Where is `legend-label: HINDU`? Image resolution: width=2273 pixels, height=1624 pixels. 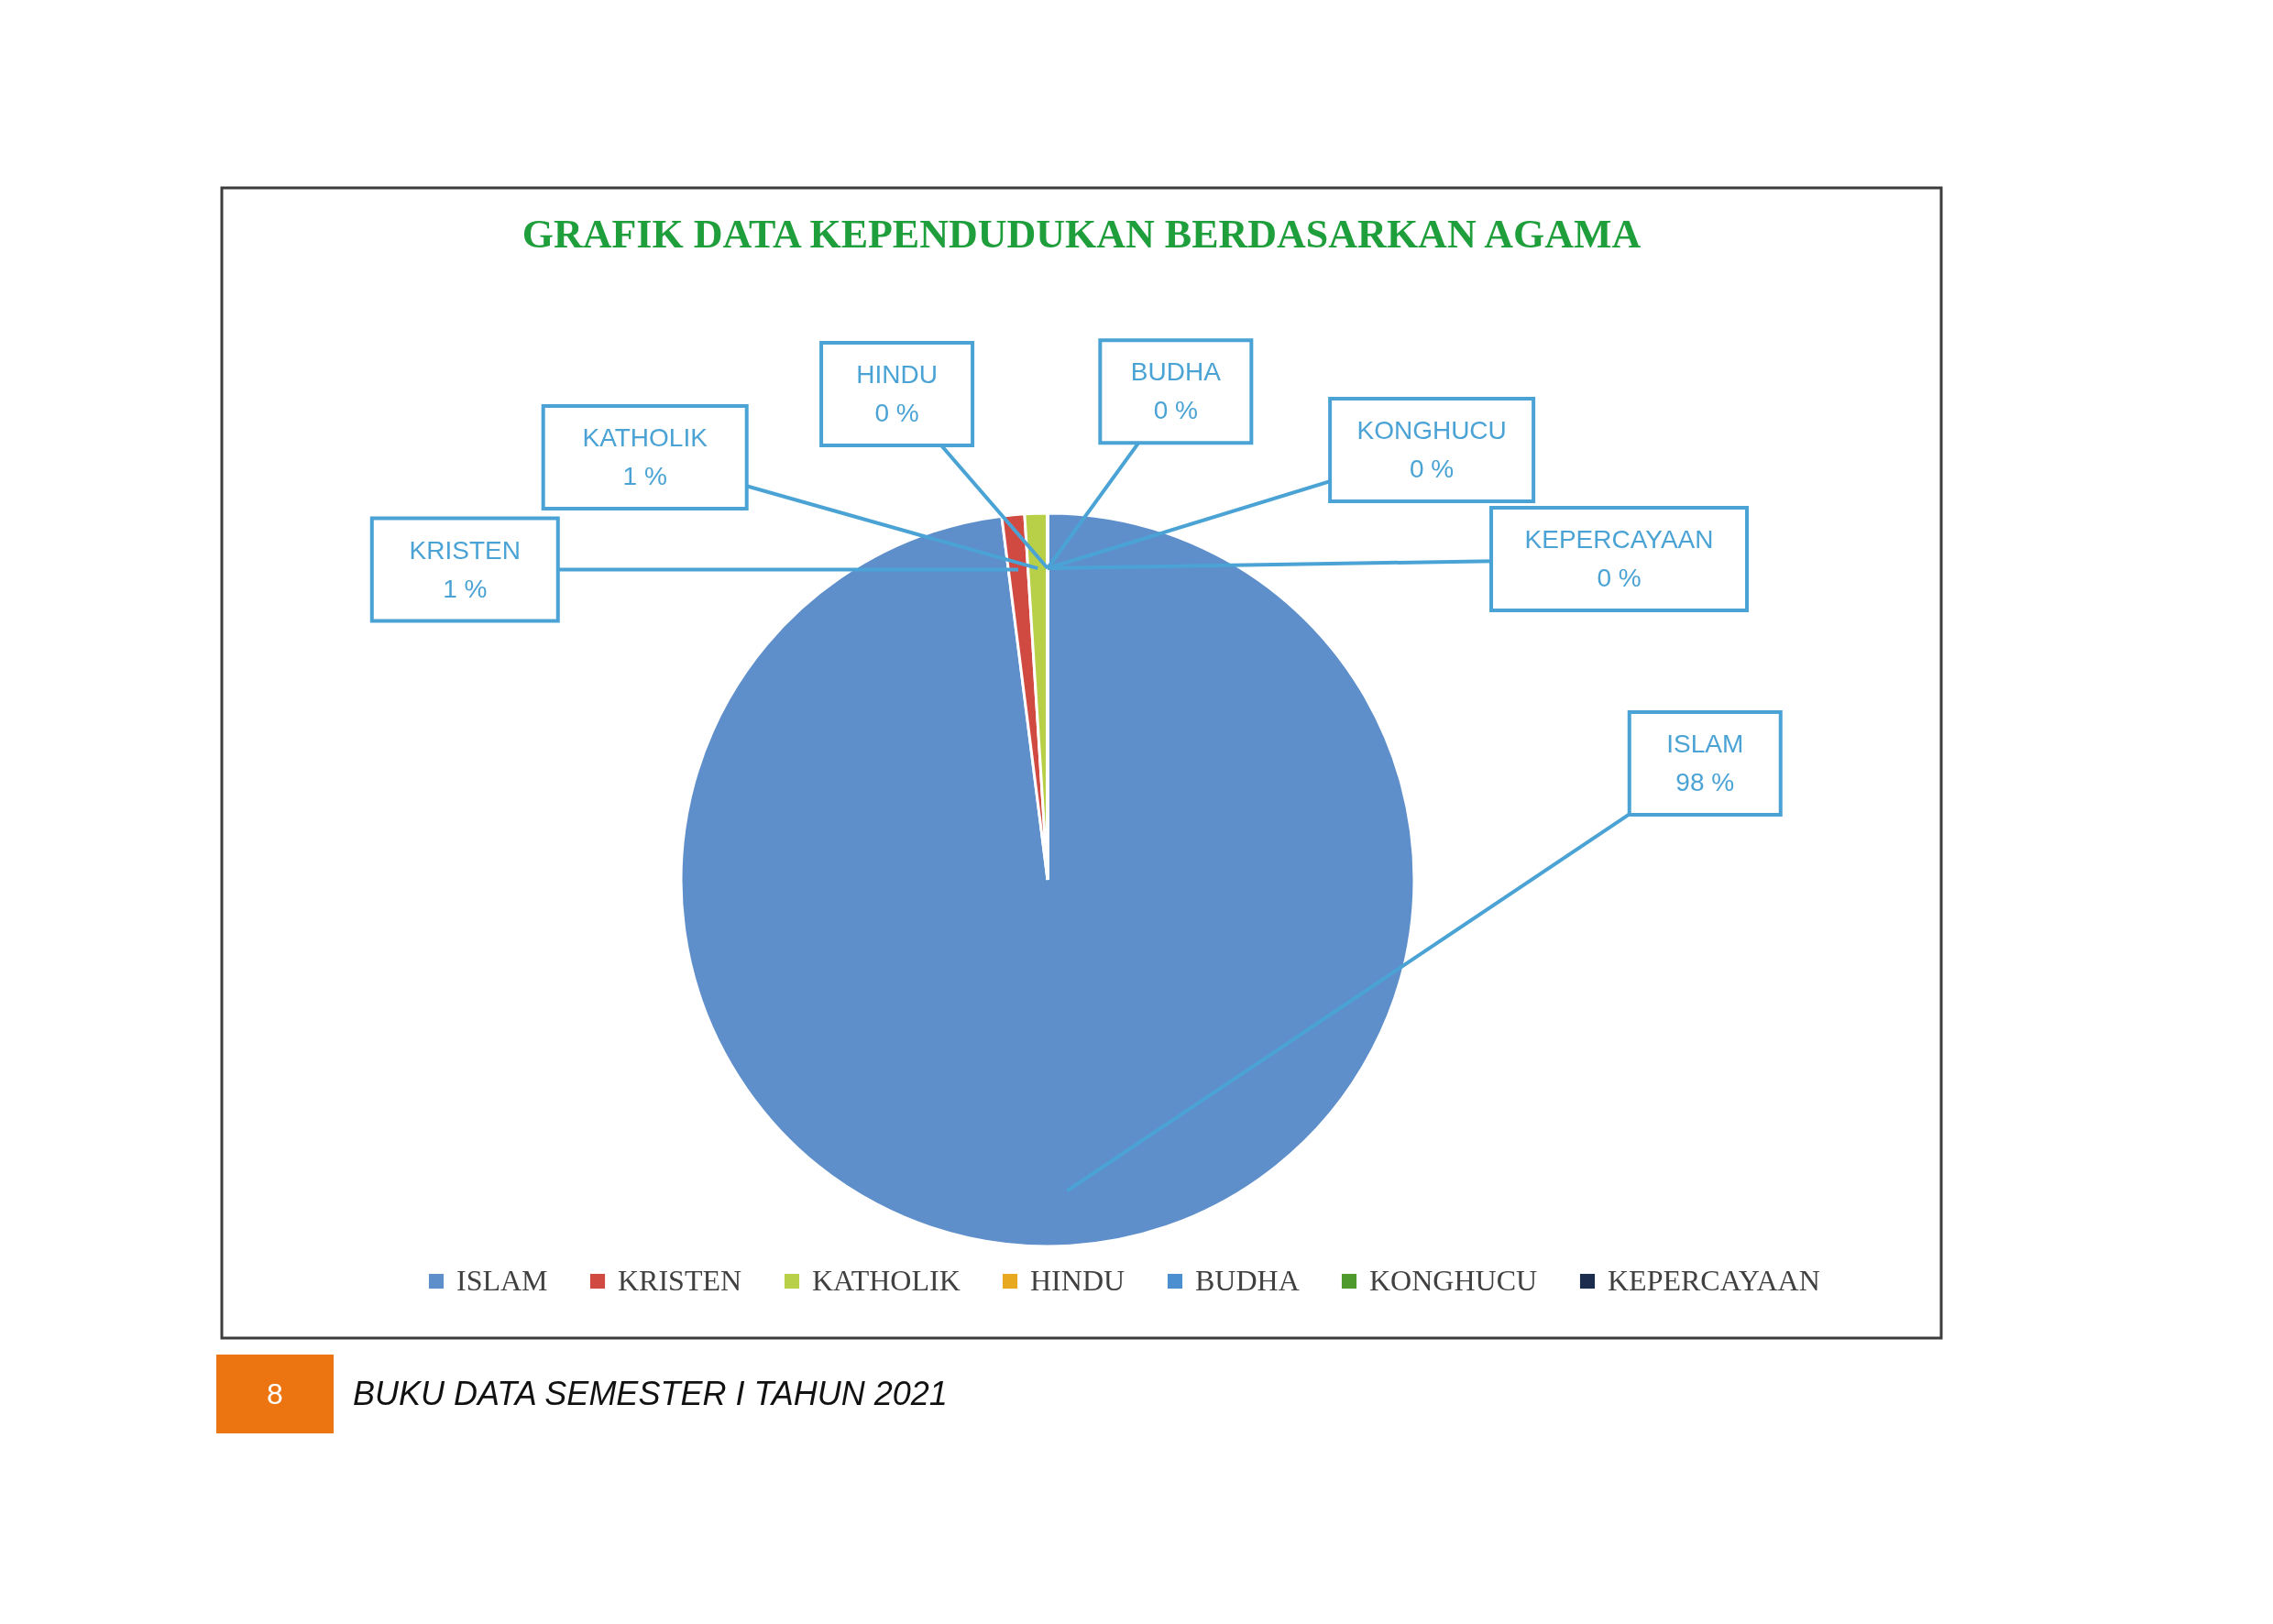 legend-label: HINDU is located at coordinates (1078, 1280).